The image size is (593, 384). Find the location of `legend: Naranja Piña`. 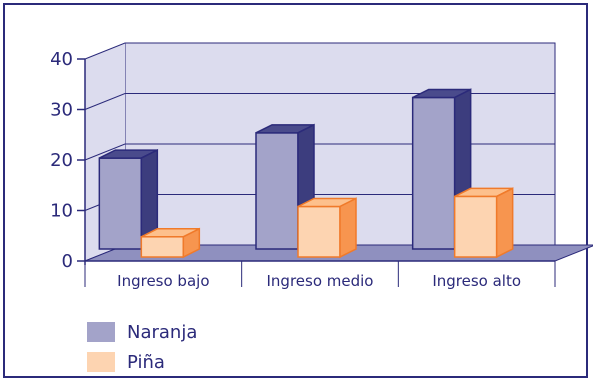

legend: Naranja Piña is located at coordinates (142, 347).